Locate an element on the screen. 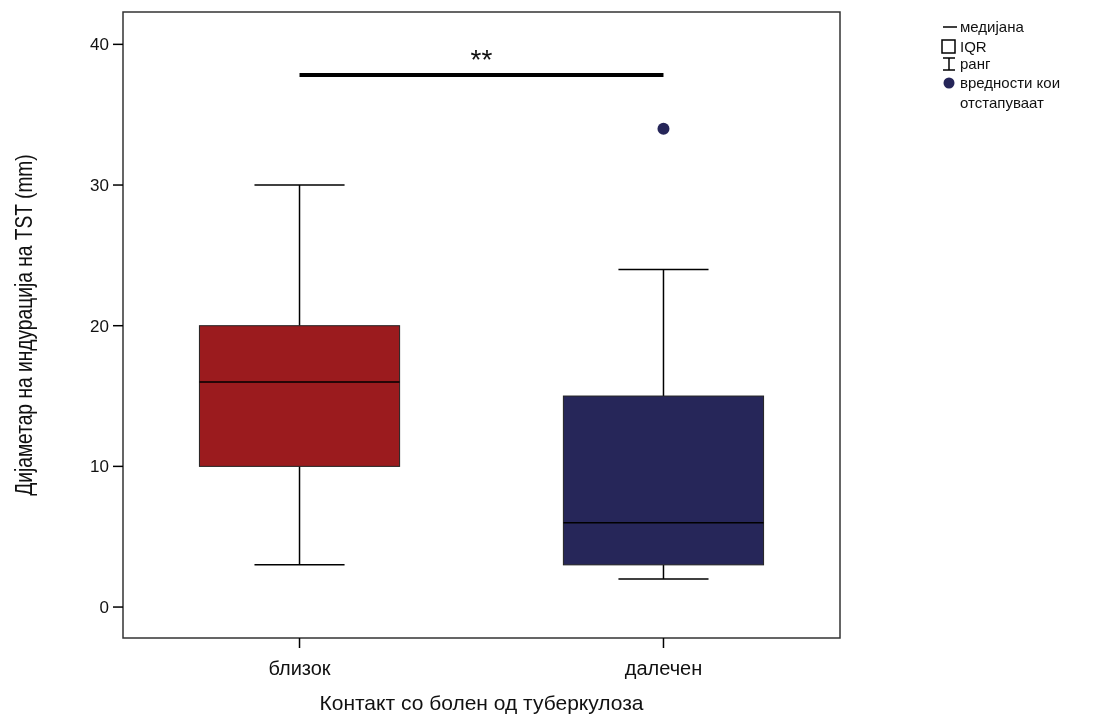  y-tick-label: 40 is located at coordinates (99, 45).